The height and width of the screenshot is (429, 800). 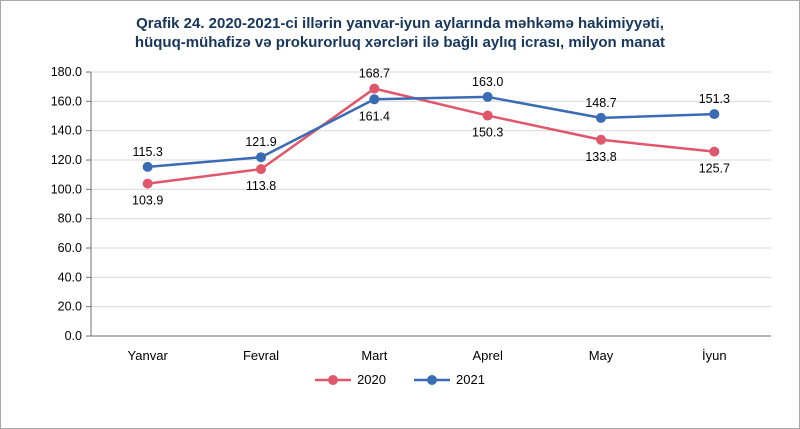 I want to click on legend-marker-2021, so click(x=432, y=379).